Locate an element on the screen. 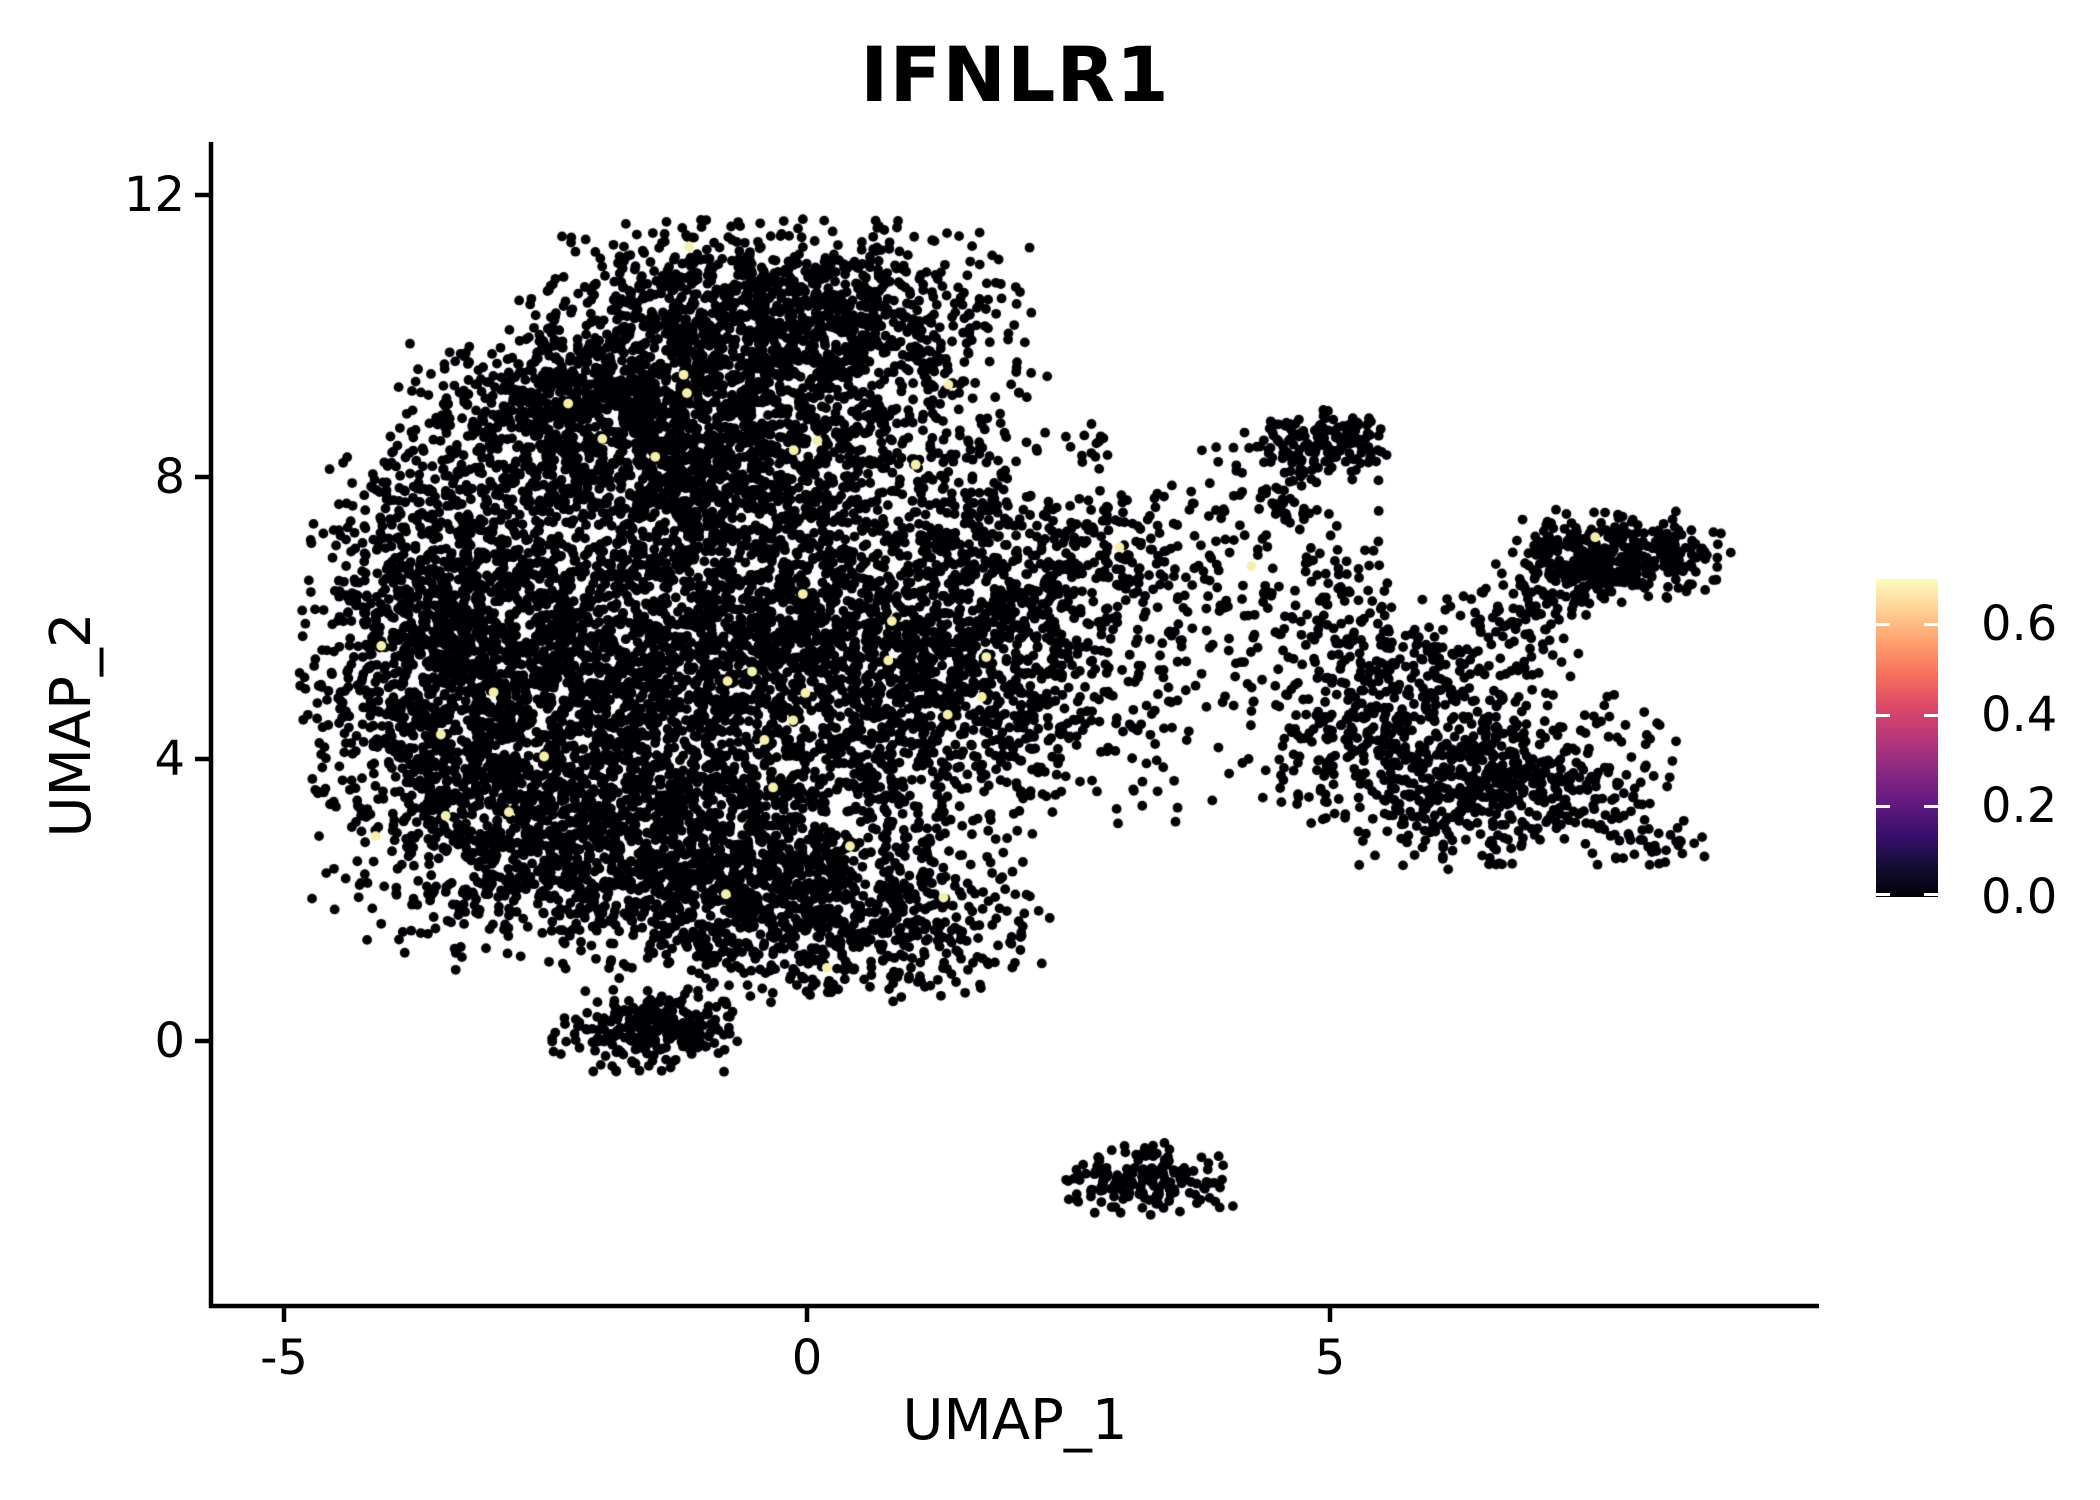 The image size is (2100, 1500). x-tick-label-5: 5 is located at coordinates (1330, 1358).